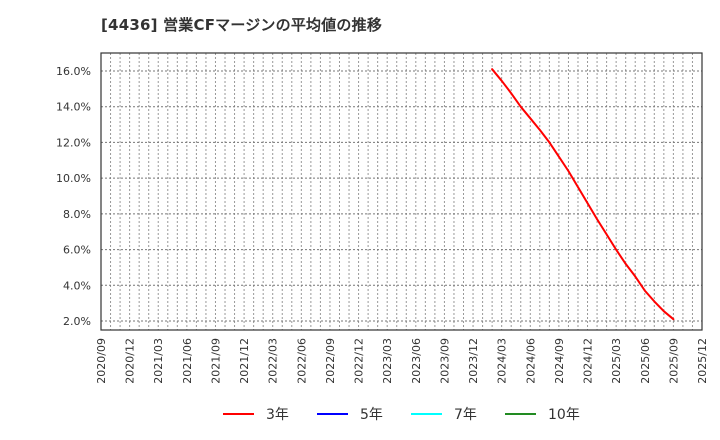 This screenshot has width=720, height=440. What do you see at coordinates (444, 361) in the screenshot?
I see `x-tick-label: 2023/09` at bounding box center [444, 361].